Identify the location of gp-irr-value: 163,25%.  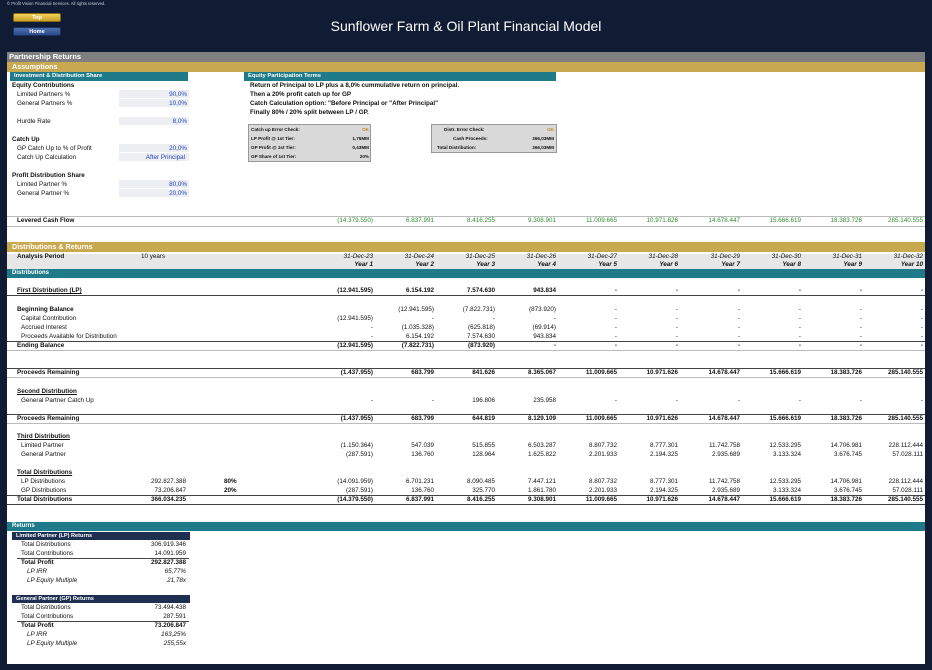
(173, 634).